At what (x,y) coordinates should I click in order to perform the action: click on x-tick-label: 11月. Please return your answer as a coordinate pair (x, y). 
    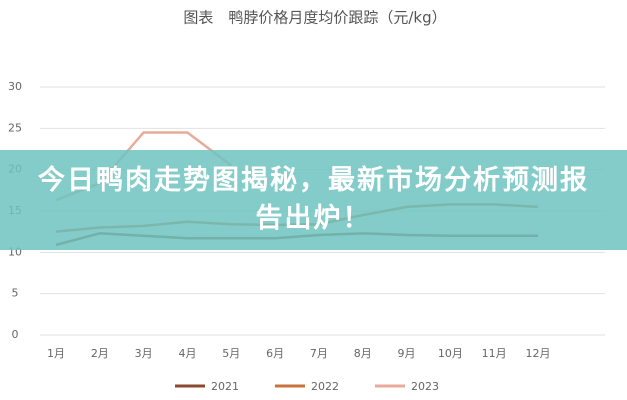
    Looking at the image, I should click on (494, 353).